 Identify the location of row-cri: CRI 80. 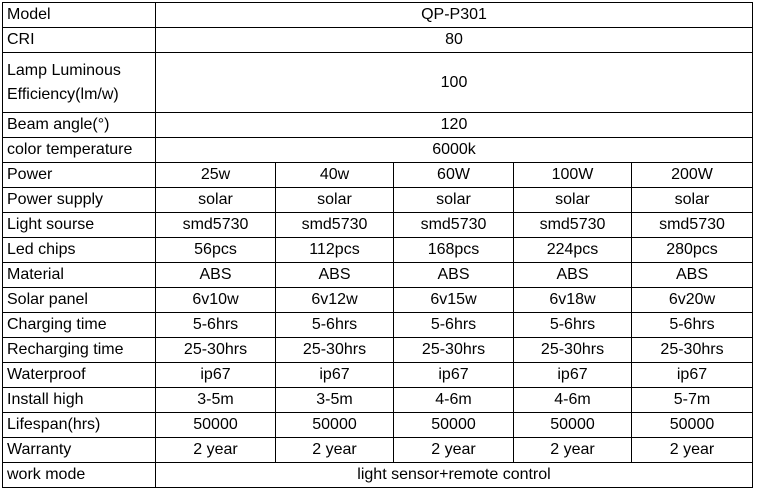
(377, 40).